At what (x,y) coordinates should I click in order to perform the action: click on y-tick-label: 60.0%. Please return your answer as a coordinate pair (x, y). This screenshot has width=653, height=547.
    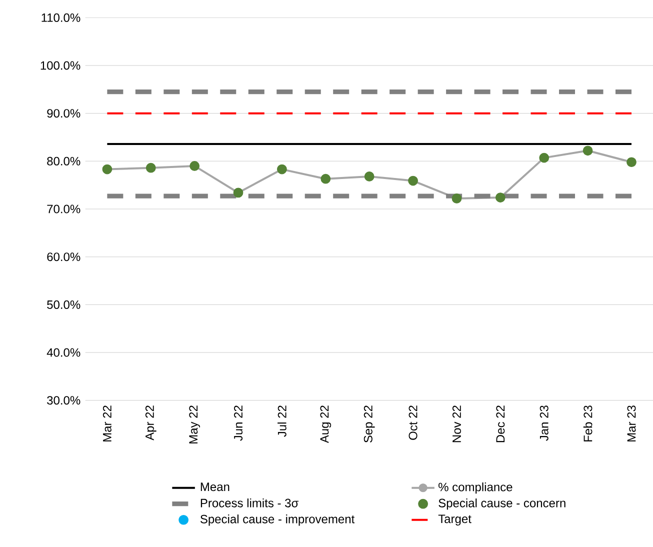
    Looking at the image, I should click on (63, 257).